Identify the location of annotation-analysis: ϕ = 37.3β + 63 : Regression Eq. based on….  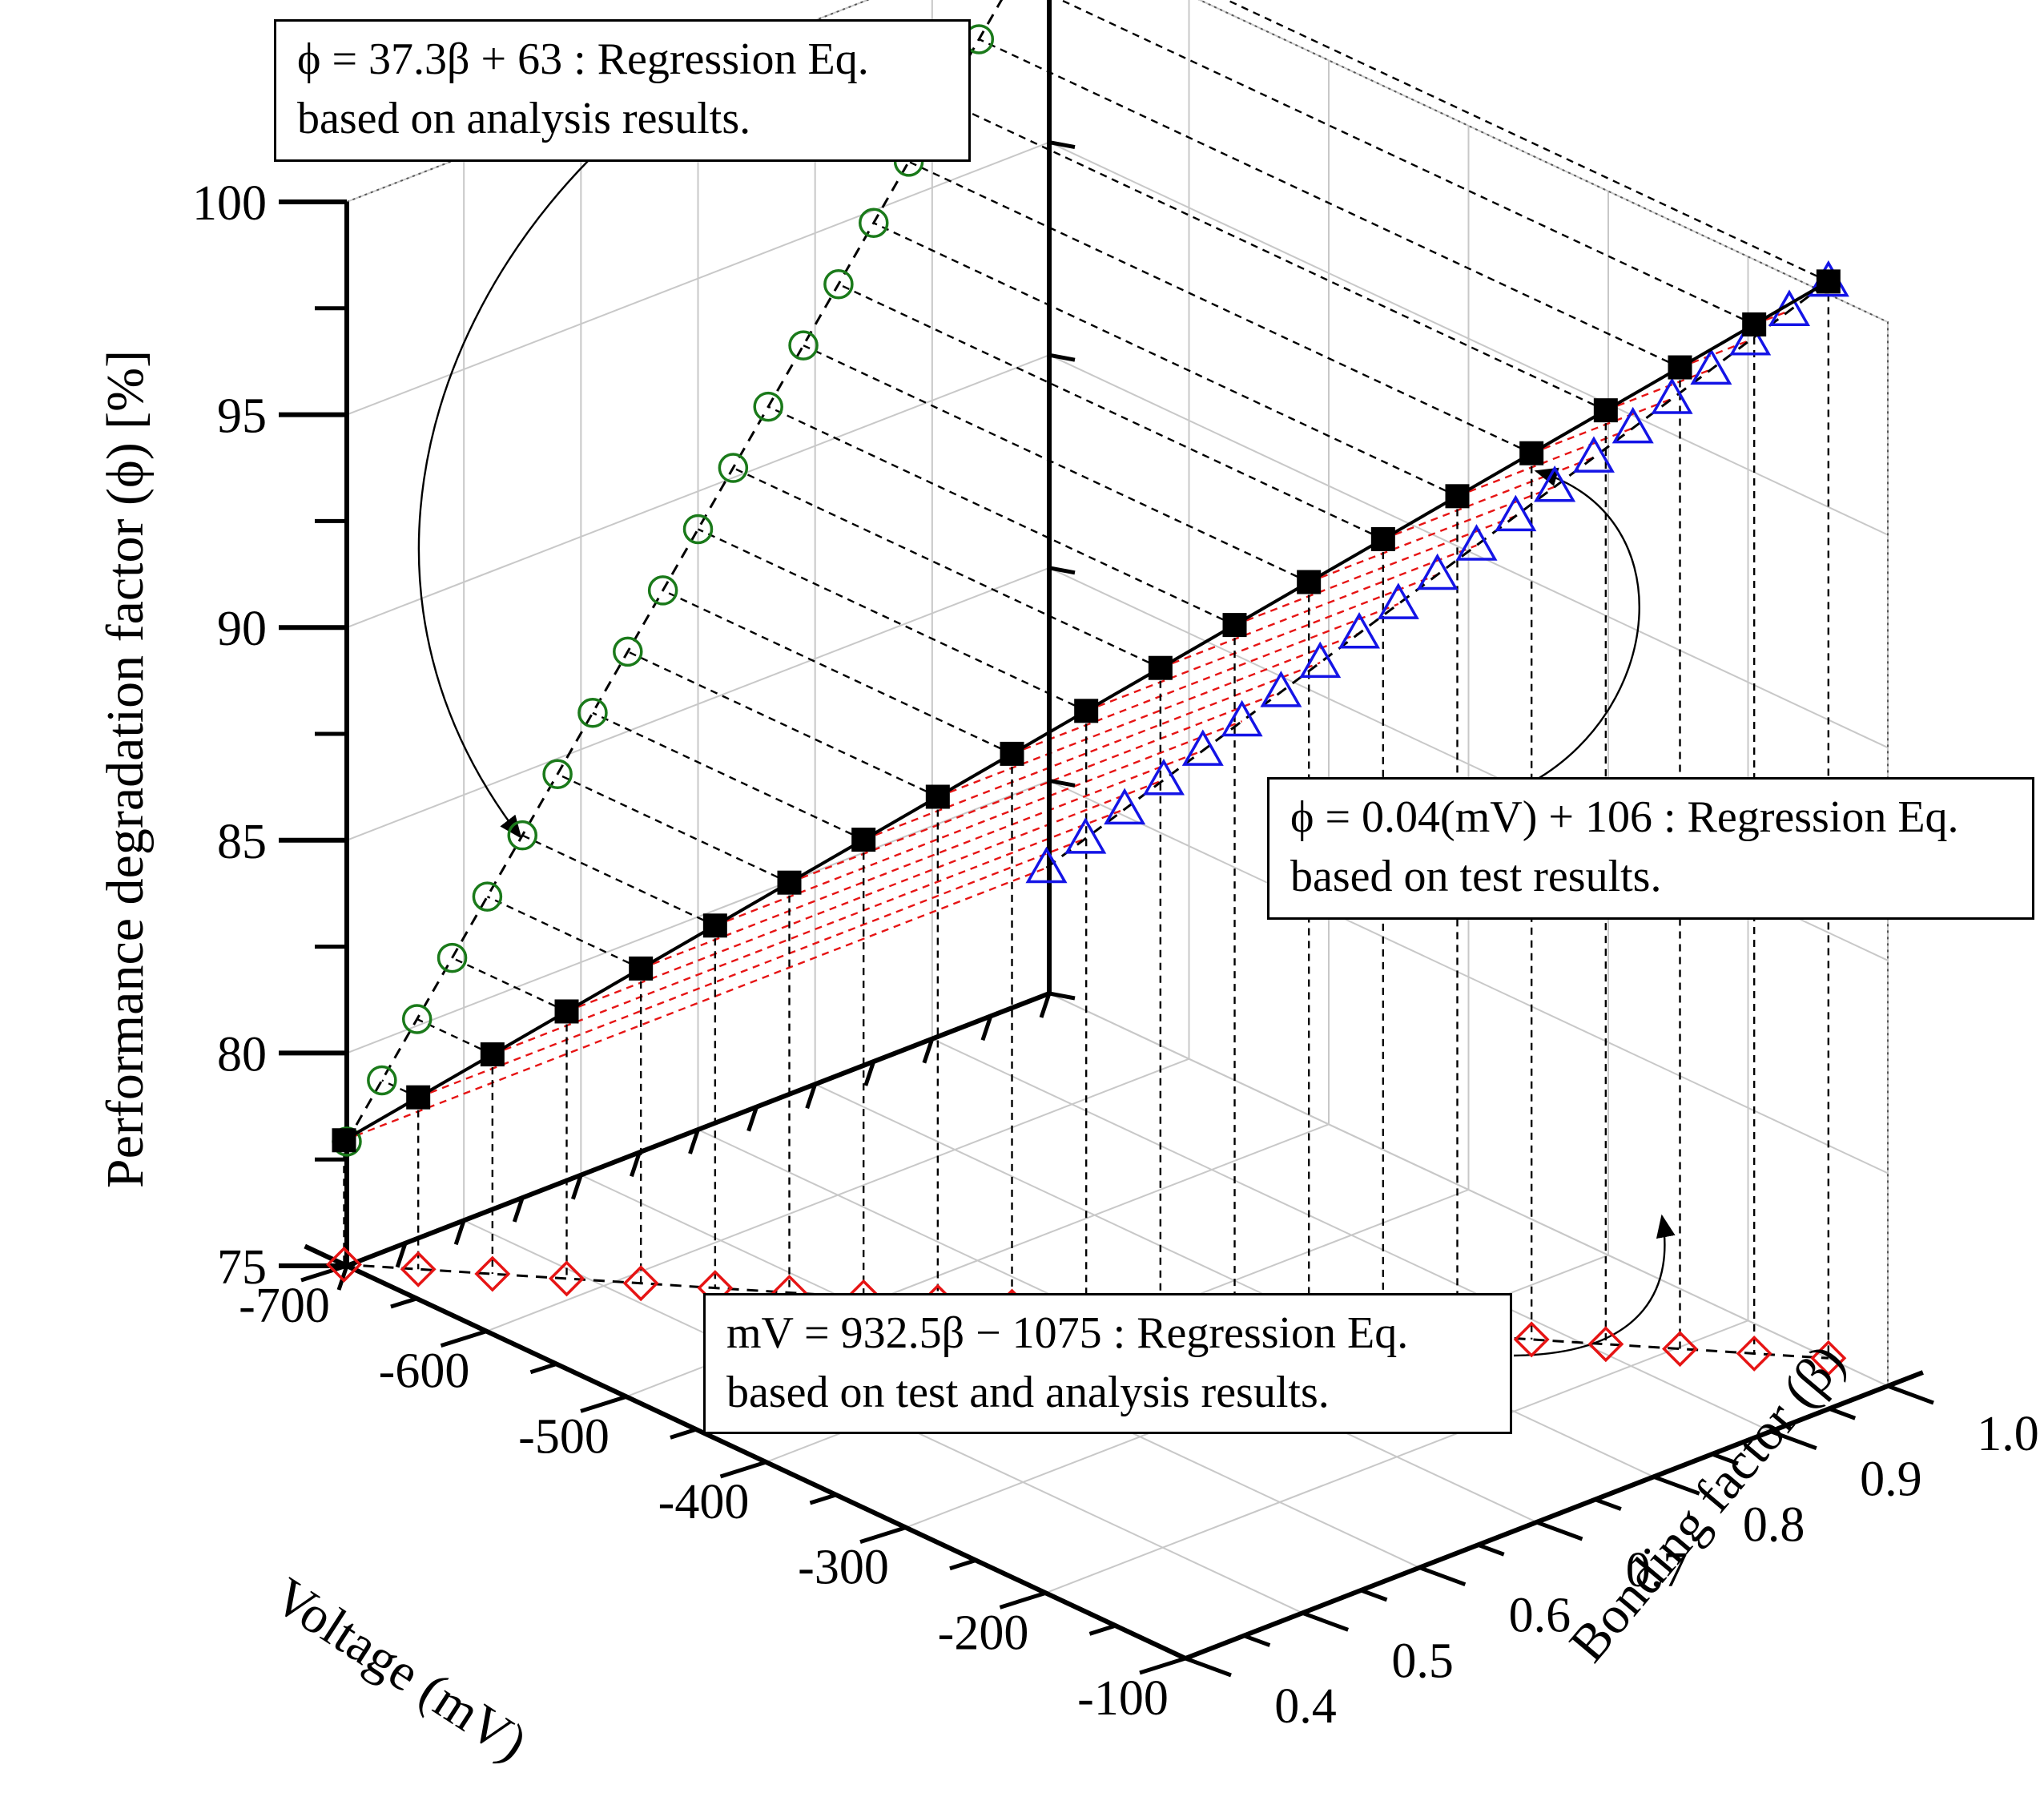
(622, 90).